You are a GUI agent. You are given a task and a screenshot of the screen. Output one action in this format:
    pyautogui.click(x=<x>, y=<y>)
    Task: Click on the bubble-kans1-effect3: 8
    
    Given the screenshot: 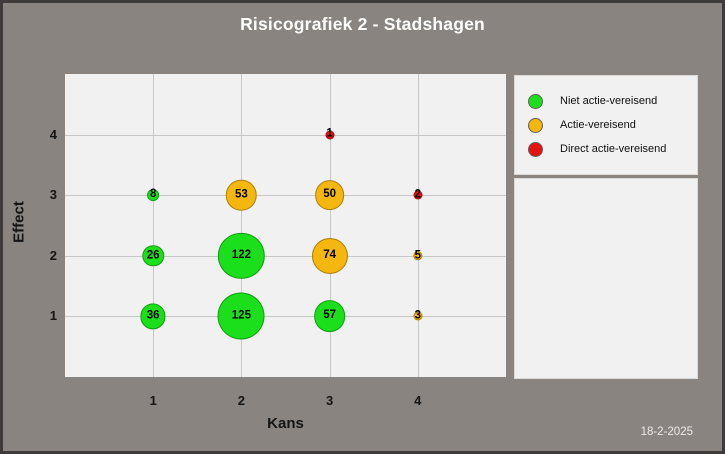 What is the action you would take?
    pyautogui.click(x=153, y=195)
    